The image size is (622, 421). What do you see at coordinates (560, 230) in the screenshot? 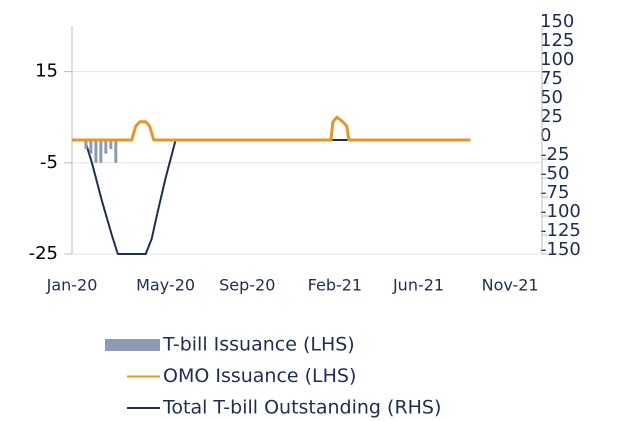
I see `y2-tick-label: -125` at bounding box center [560, 230].